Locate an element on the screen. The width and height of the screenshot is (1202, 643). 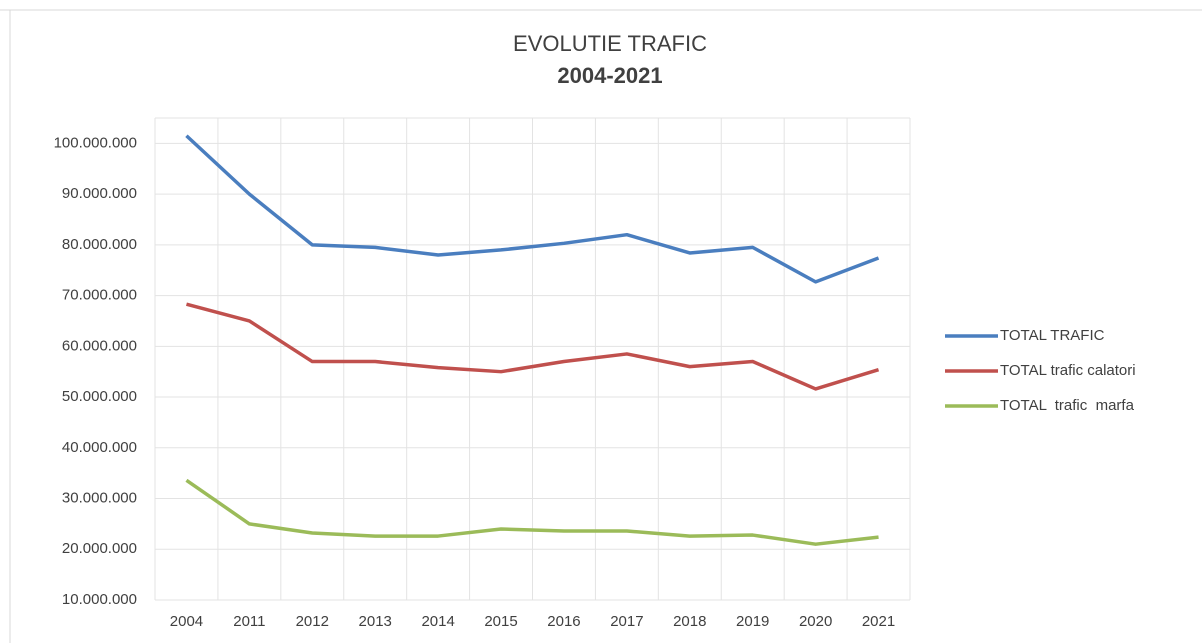
x-tick-label: 2020 is located at coordinates (815, 621).